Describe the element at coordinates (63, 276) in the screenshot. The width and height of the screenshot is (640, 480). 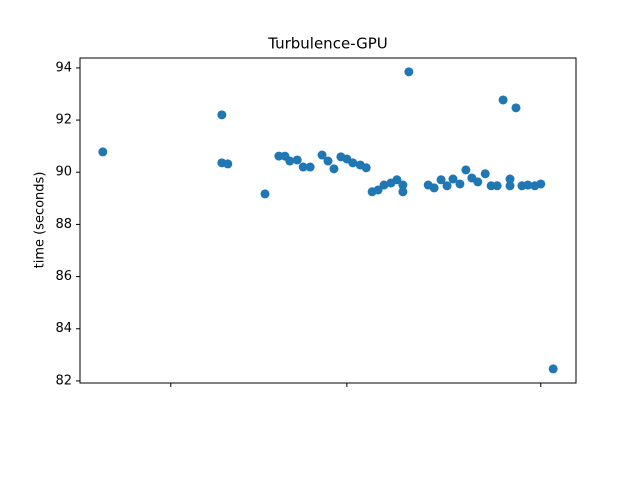
I see `y-tick-label: 86` at that location.